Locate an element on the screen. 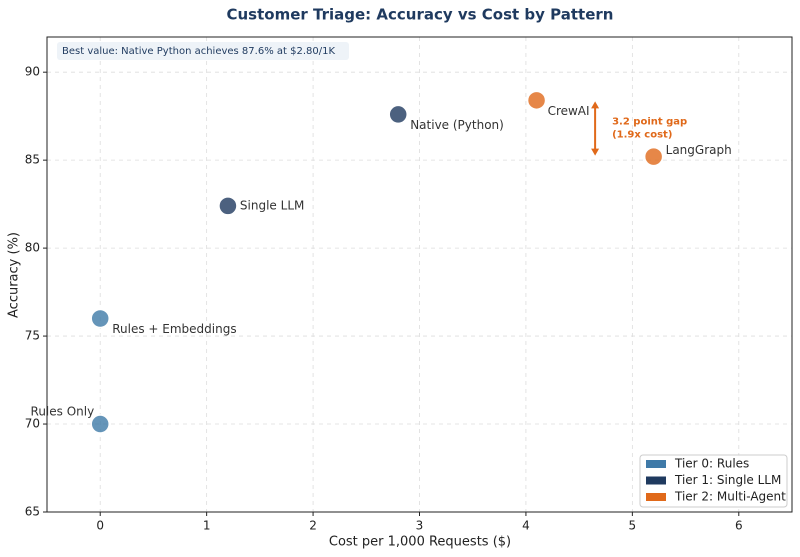 The height and width of the screenshot is (557, 800). legend-box is located at coordinates (713, 481).